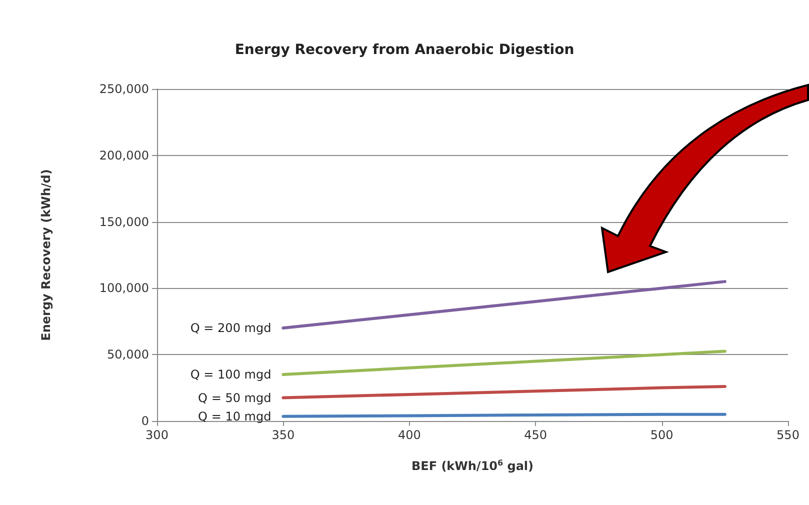 The width and height of the screenshot is (809, 505). What do you see at coordinates (124, 221) in the screenshot?
I see `y-tick-label: 150,000` at bounding box center [124, 221].